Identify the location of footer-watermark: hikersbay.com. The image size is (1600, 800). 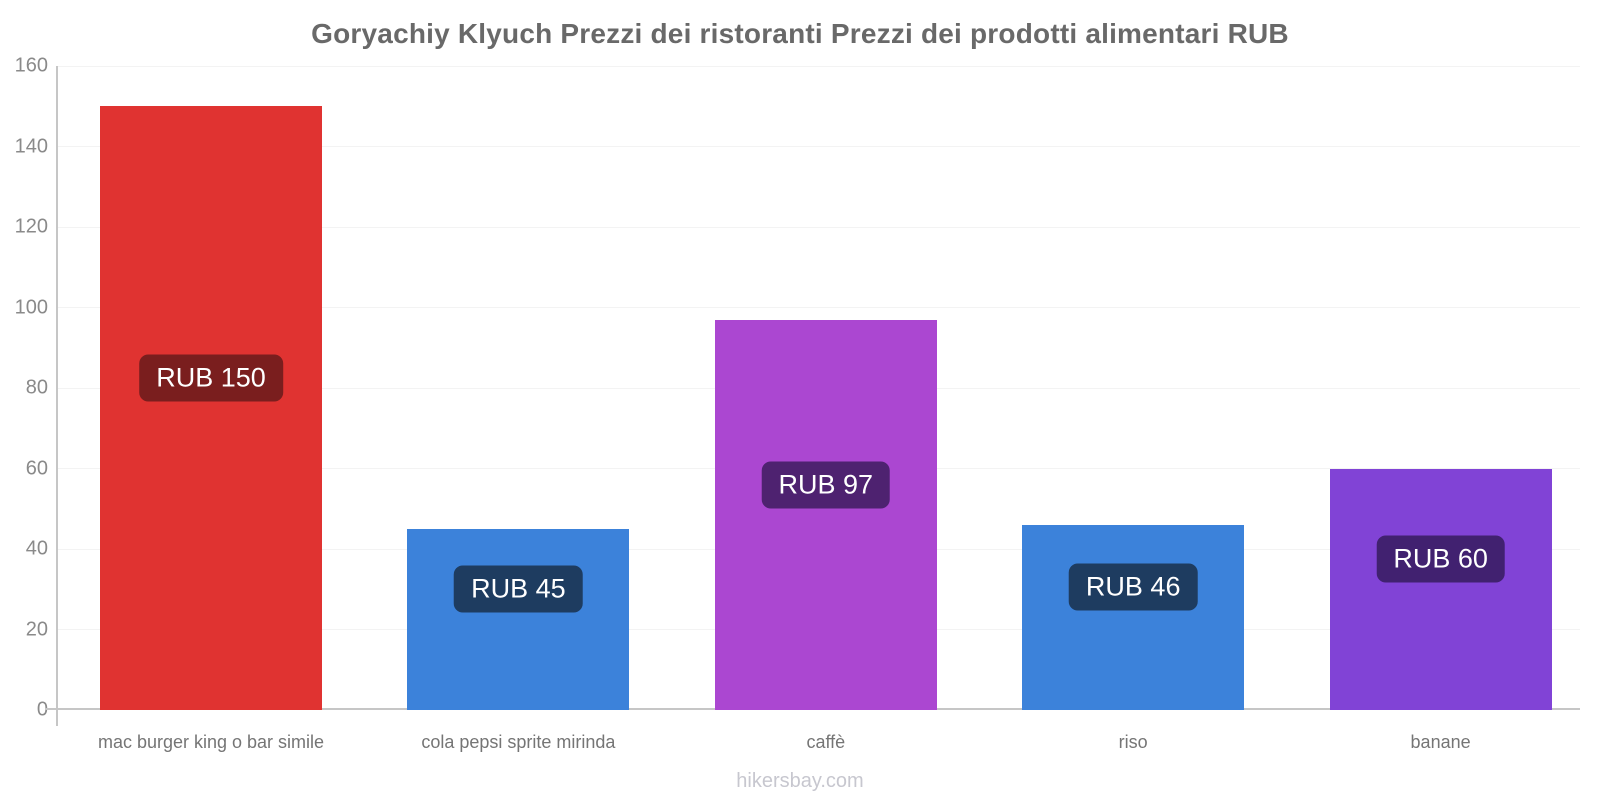
(800, 781).